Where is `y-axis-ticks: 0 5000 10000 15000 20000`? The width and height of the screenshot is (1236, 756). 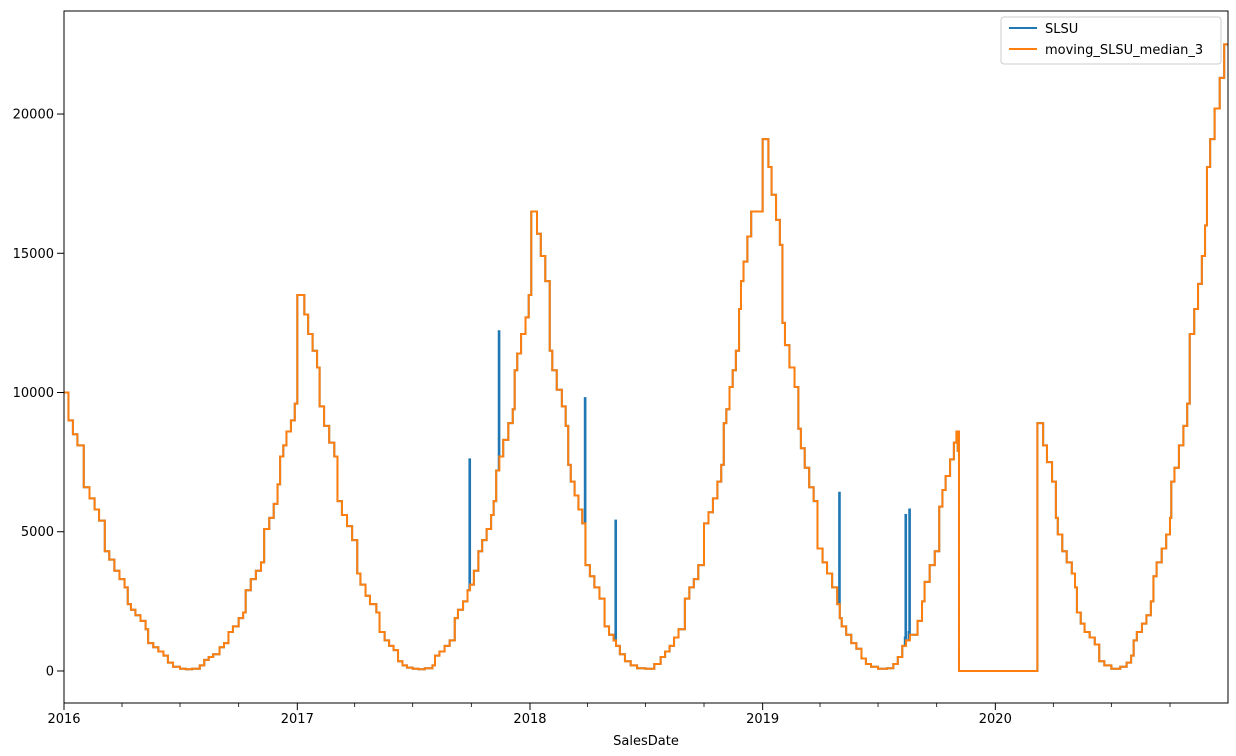
y-axis-ticks: 0 5000 10000 15000 20000 is located at coordinates (38, 393).